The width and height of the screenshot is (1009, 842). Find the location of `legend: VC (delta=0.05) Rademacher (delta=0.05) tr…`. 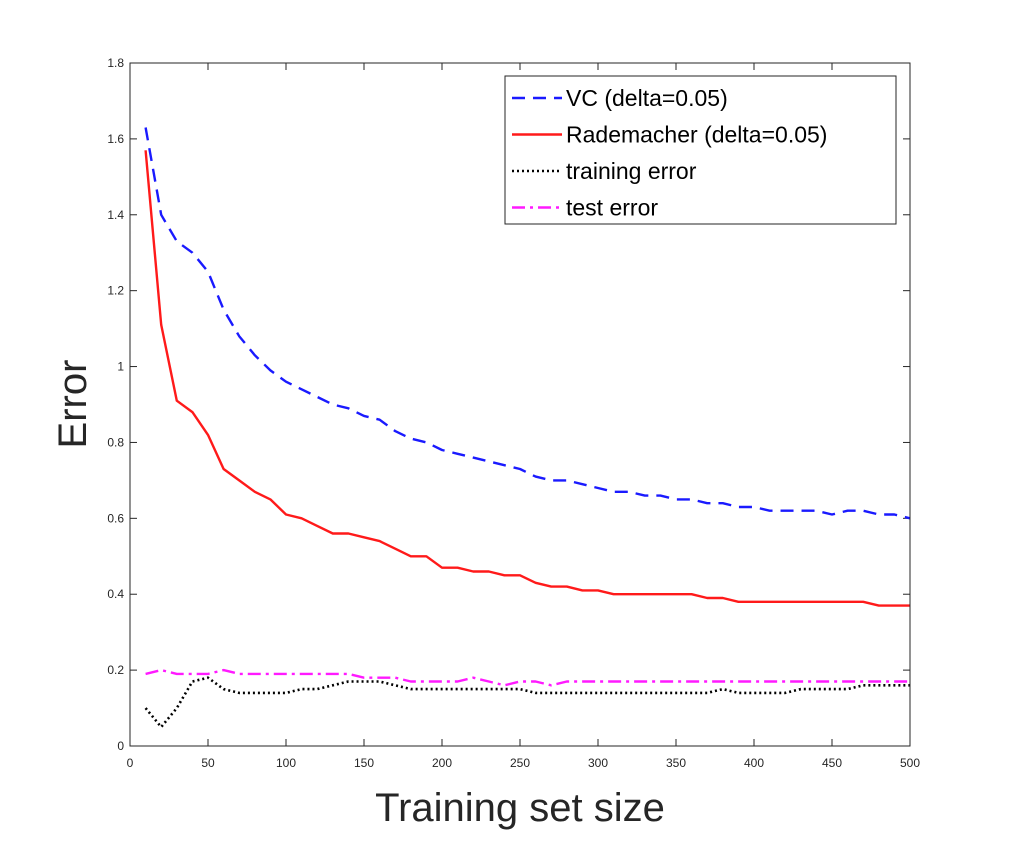

legend: VC (delta=0.05) Rademacher (delta=0.05) tr… is located at coordinates (700, 150).